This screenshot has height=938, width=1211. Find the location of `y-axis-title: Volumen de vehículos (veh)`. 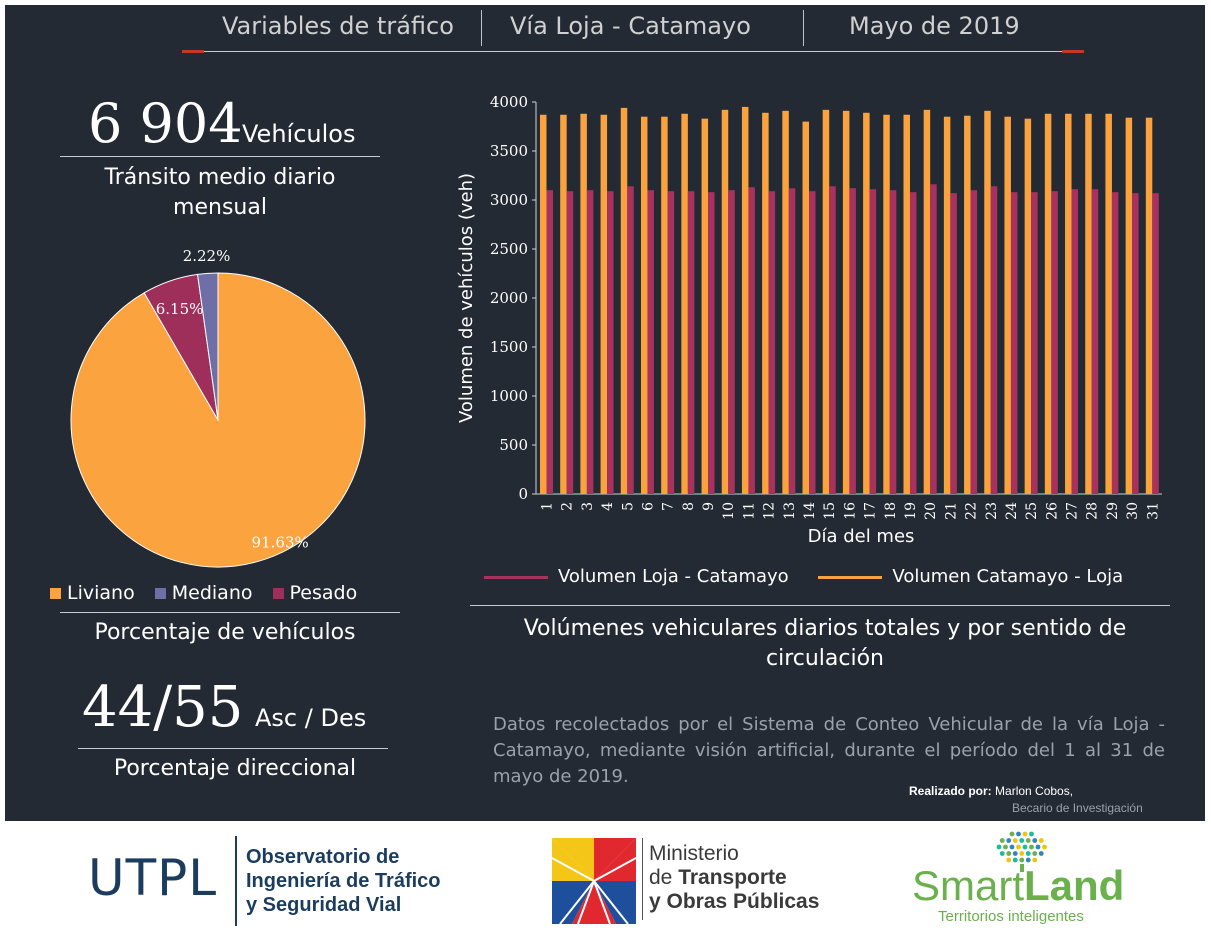

y-axis-title: Volumen de vehículos (veh) is located at coordinates (466, 298).